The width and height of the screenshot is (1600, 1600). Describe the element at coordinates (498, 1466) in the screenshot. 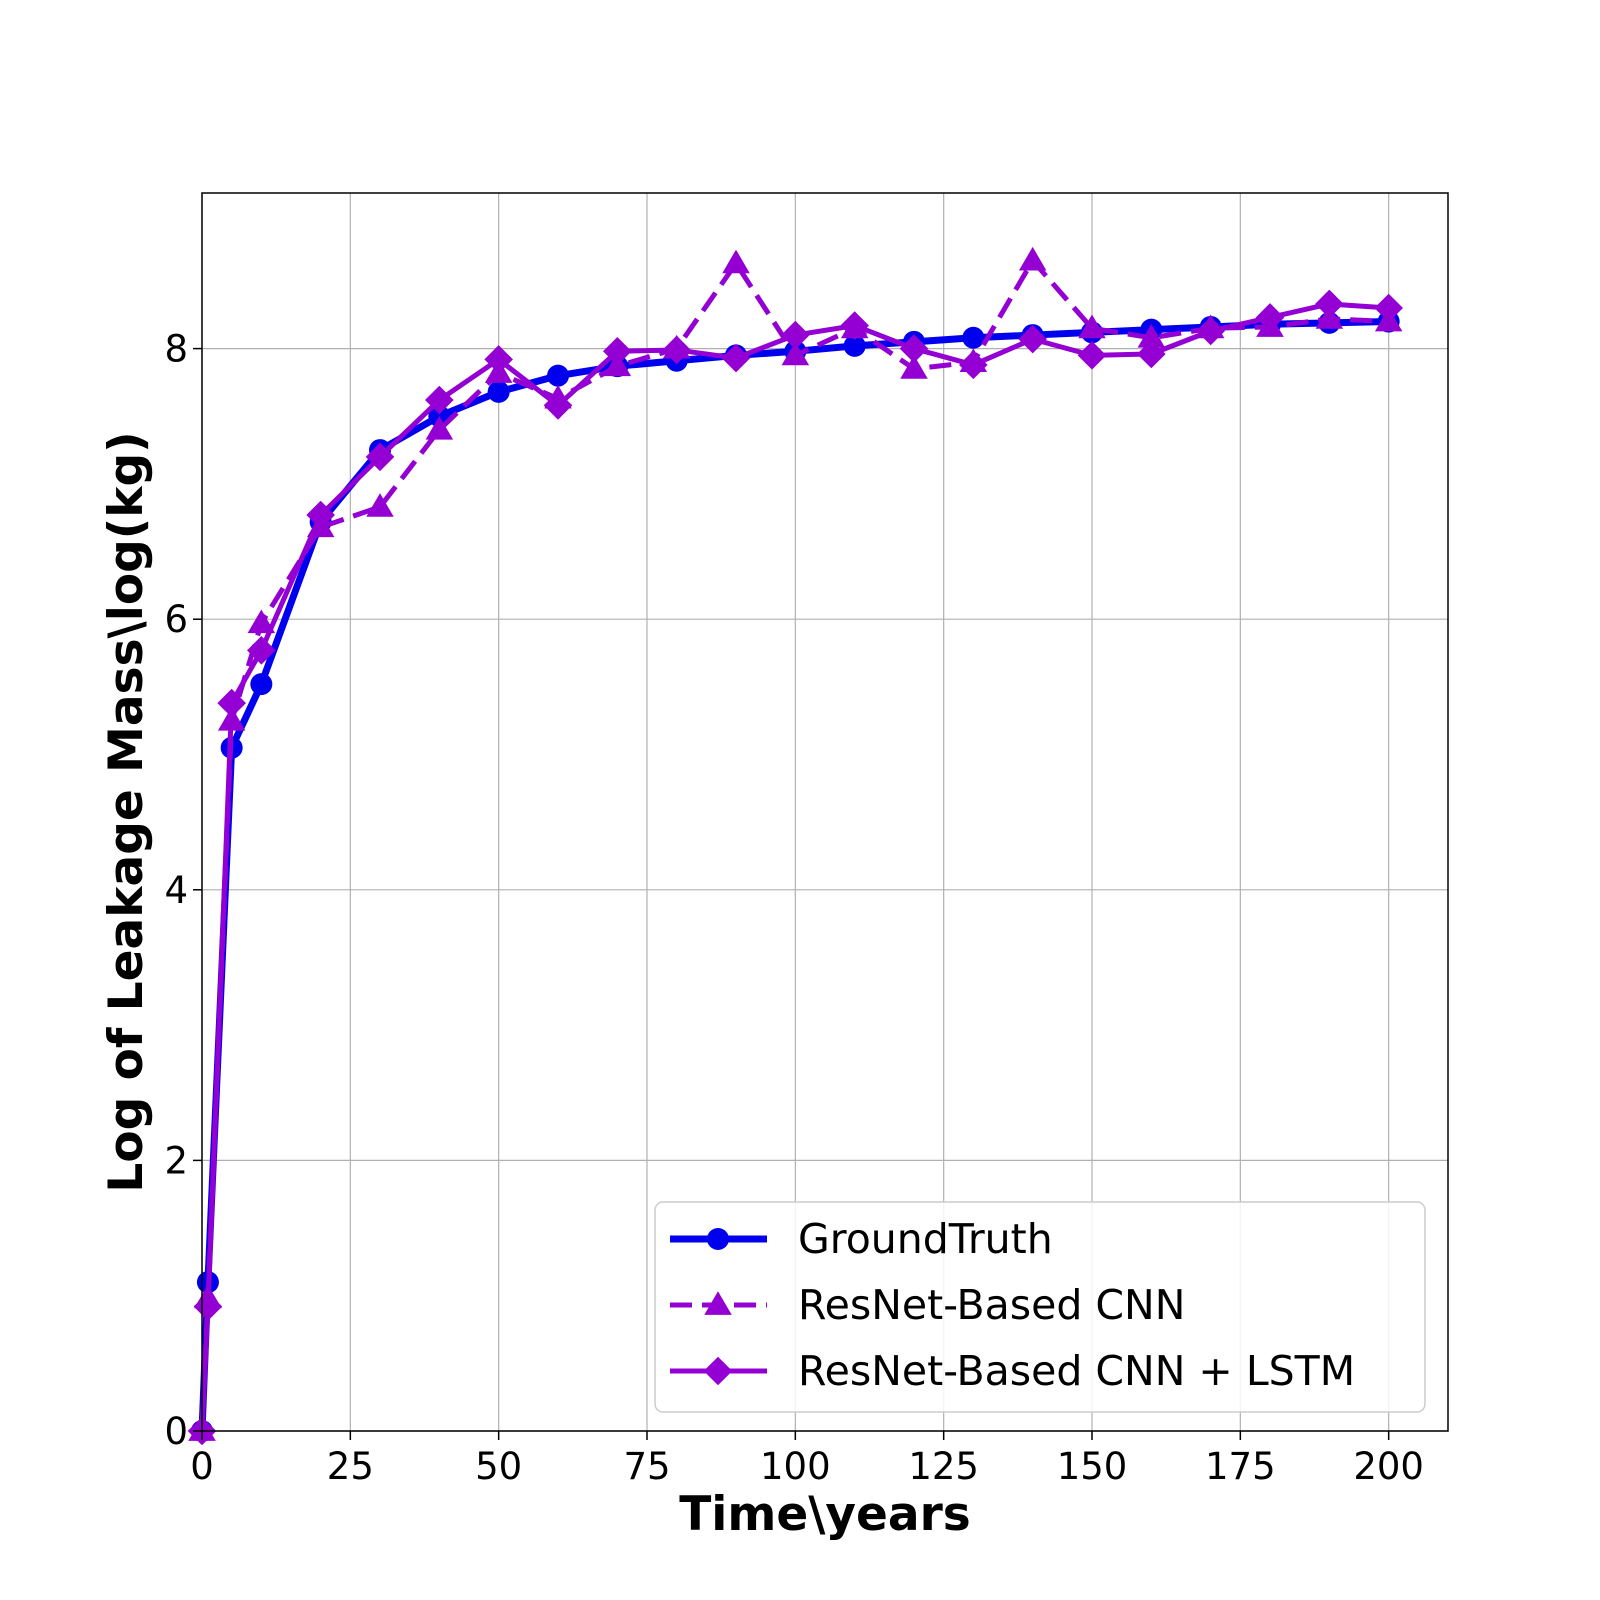

I see `x-tick-label: 50` at that location.